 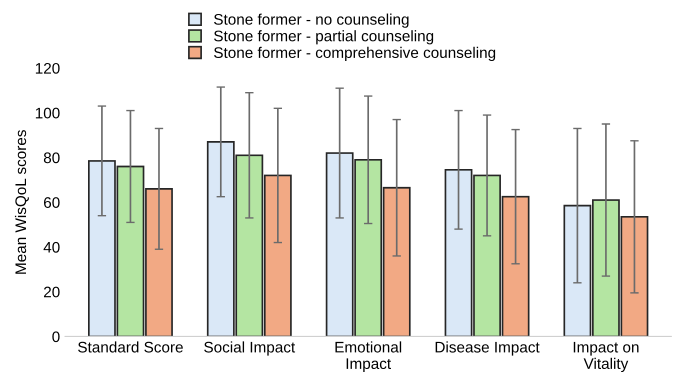 I want to click on x-tick-label: Social Impact, so click(x=250, y=348).